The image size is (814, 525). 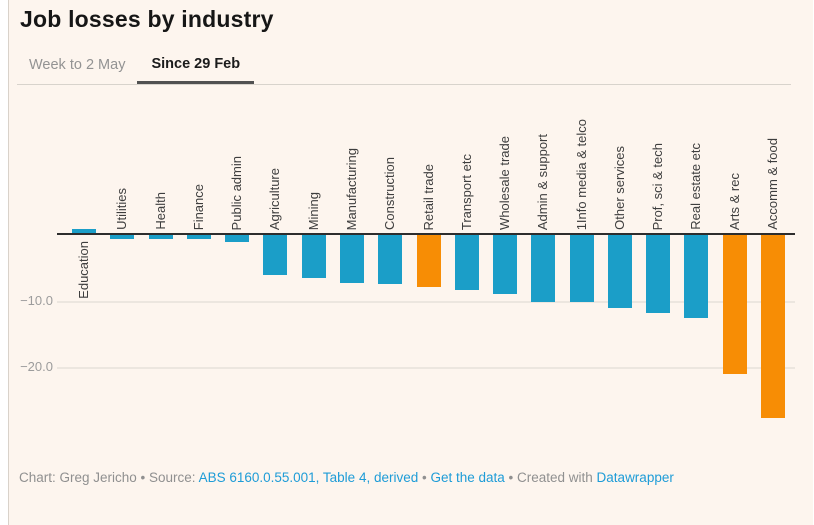 I want to click on bar-agriculture, so click(x=275, y=255).